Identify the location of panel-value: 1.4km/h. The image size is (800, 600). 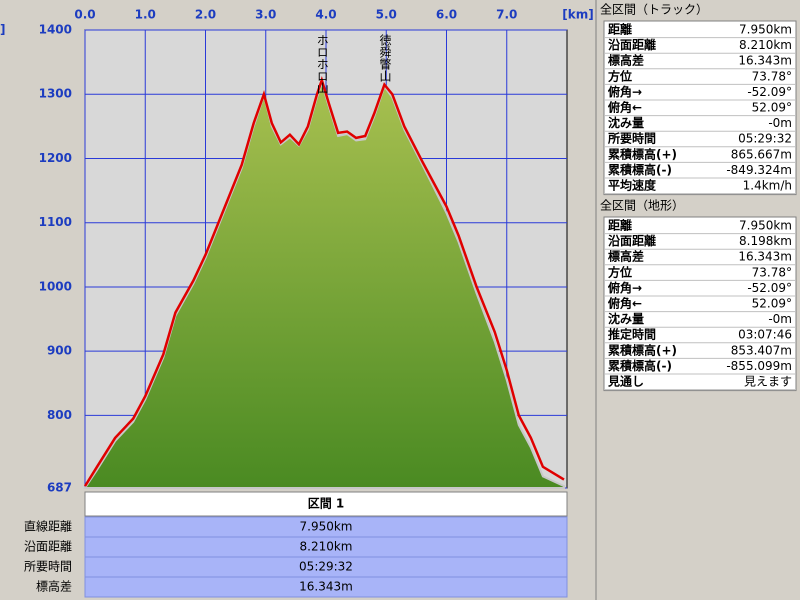
(767, 186).